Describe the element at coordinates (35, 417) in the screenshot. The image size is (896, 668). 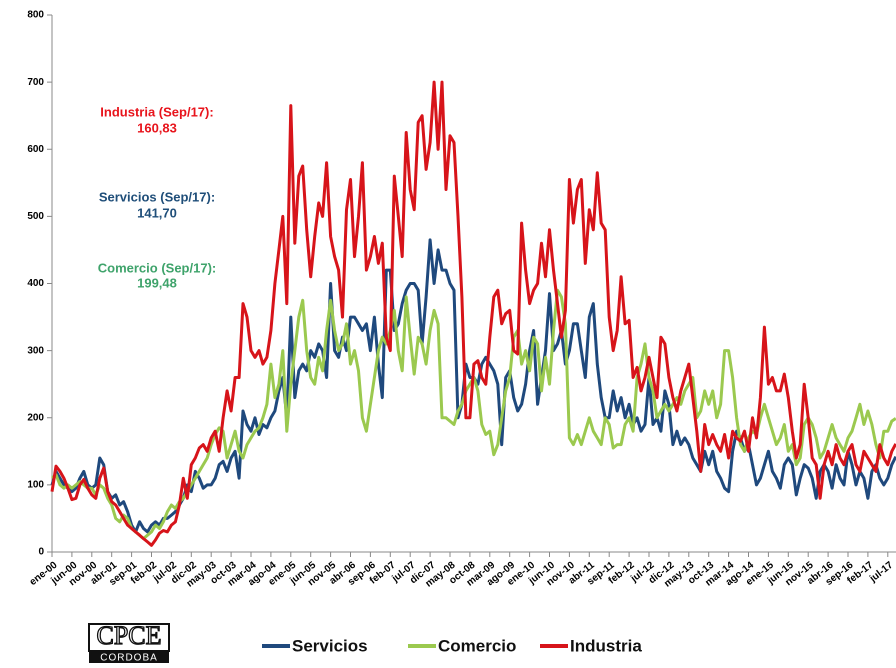
I see `y-tick-label: 200` at that location.